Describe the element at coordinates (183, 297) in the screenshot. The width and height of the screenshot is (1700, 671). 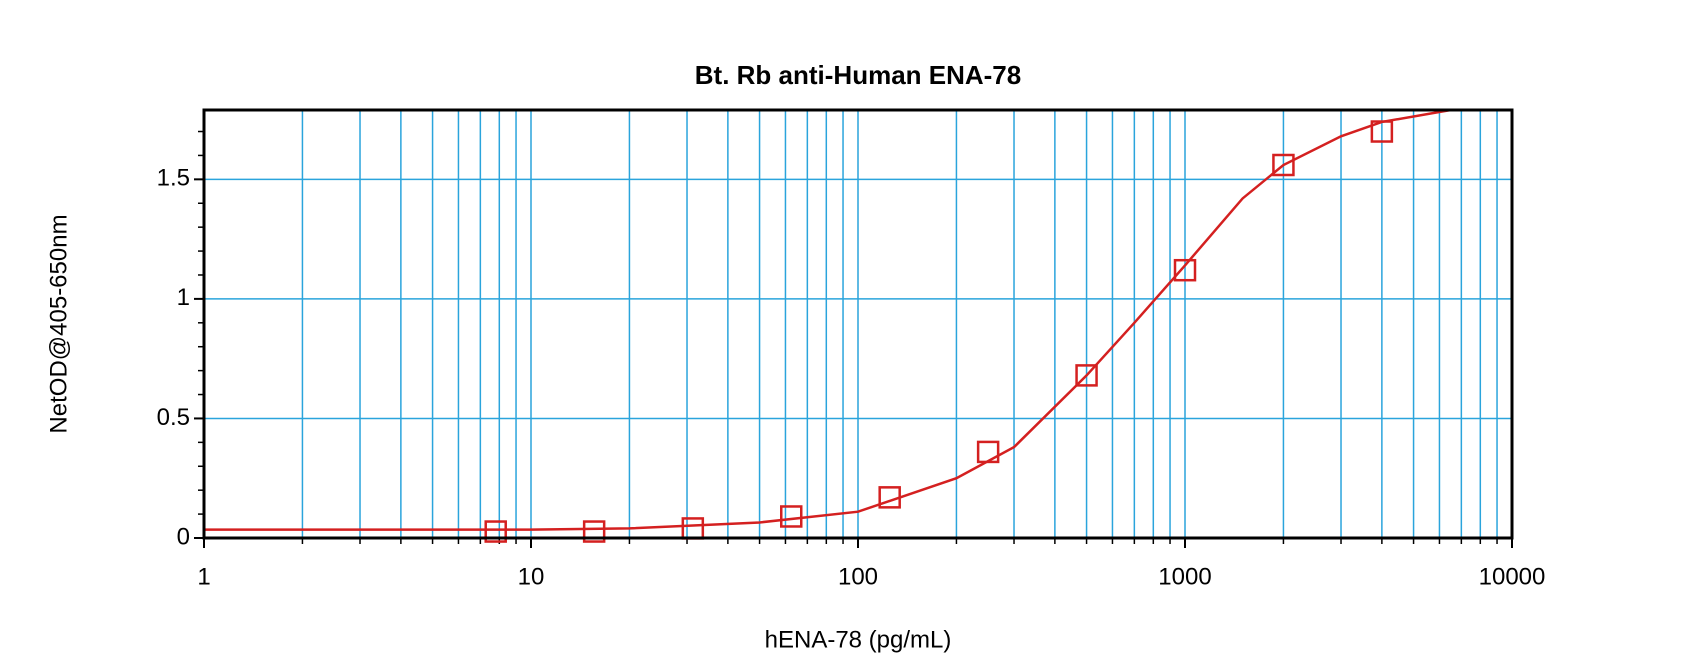
I see `y-tick-label: 1` at that location.